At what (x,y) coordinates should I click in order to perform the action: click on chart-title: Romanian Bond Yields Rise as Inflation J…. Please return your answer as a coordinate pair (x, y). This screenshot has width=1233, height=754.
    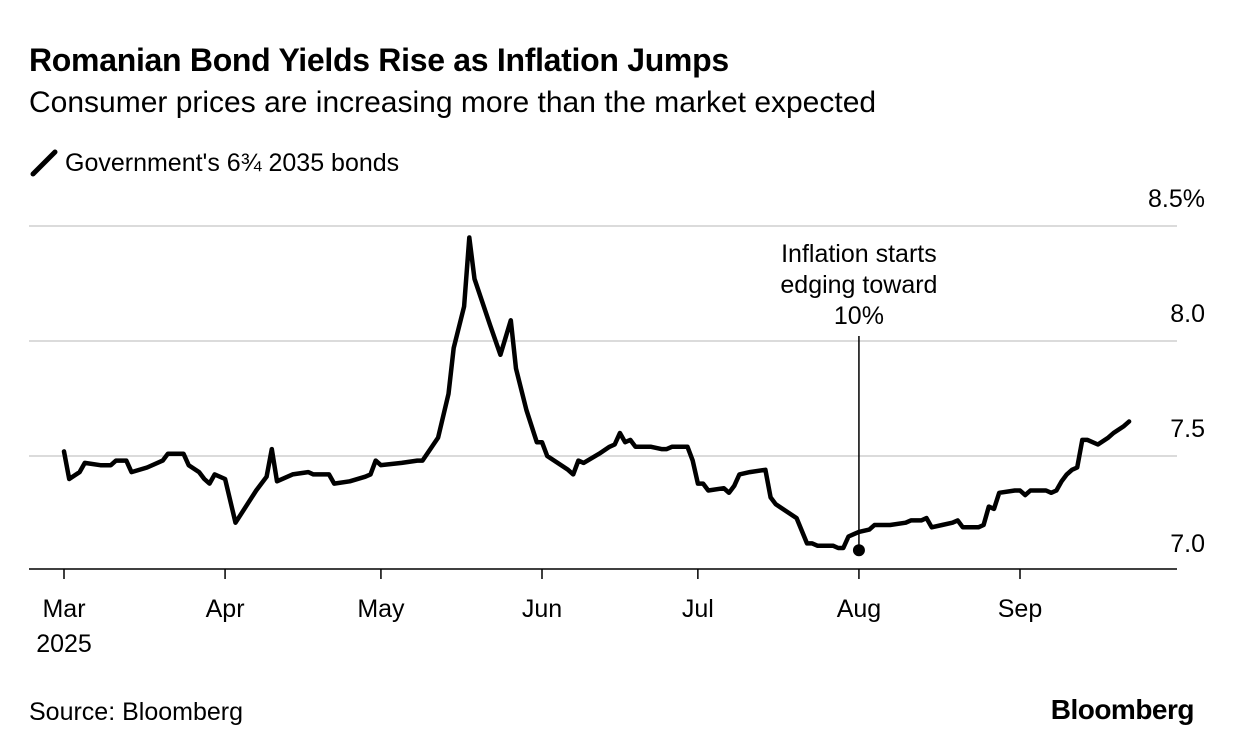
    Looking at the image, I should click on (379, 60).